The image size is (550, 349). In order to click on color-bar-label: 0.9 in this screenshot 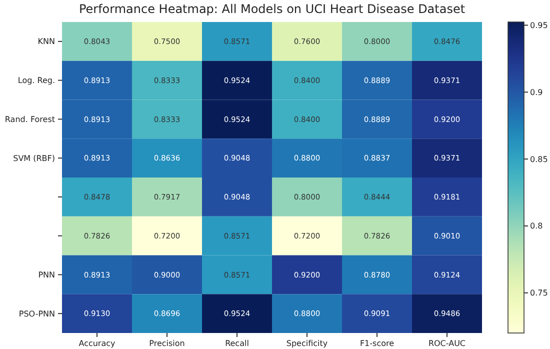, I will do `click(536, 92)`.